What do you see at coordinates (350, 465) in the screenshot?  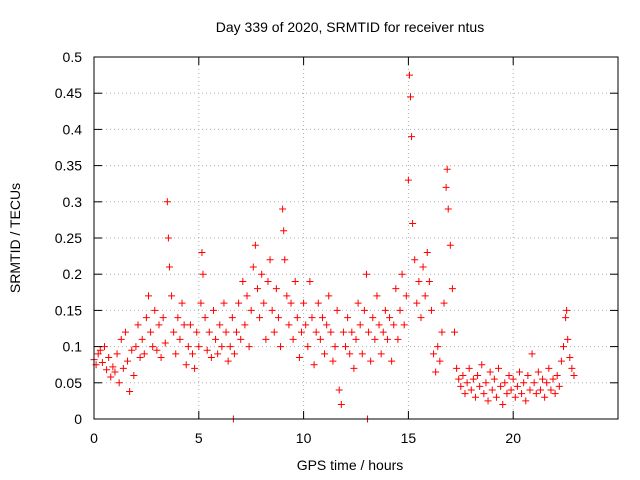 I see `x-axis-label: GPS time / hours` at bounding box center [350, 465].